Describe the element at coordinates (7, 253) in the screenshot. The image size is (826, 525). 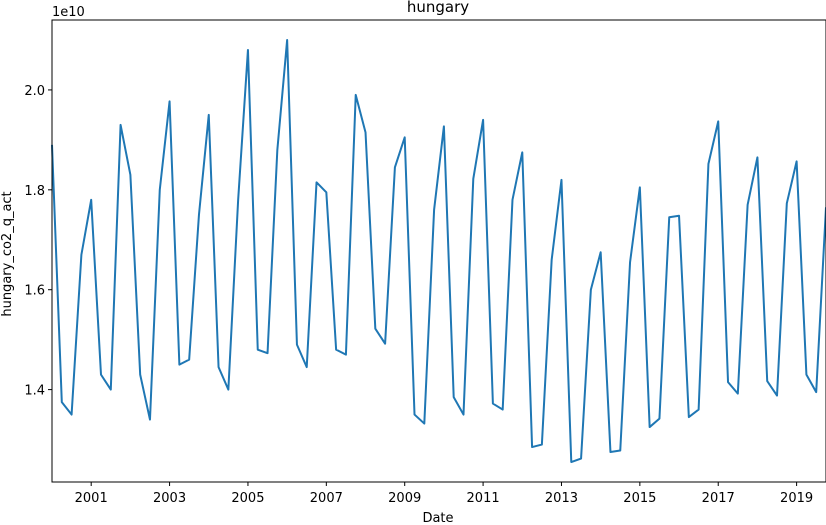
I see `y-axis-label: hungary_co2_q_act` at that location.